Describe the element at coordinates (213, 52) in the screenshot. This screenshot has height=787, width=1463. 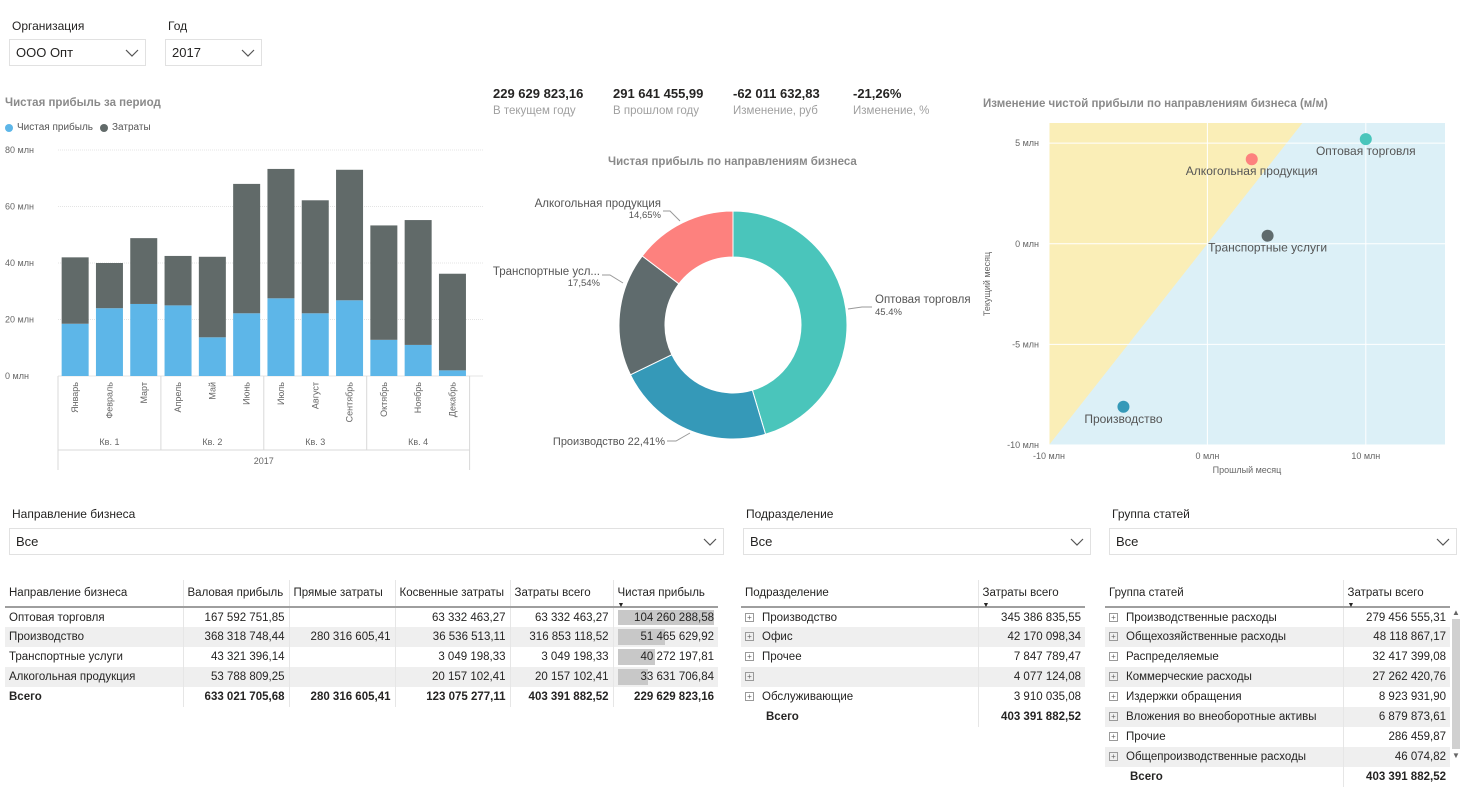
I see `year-dropdown: 2017` at that location.